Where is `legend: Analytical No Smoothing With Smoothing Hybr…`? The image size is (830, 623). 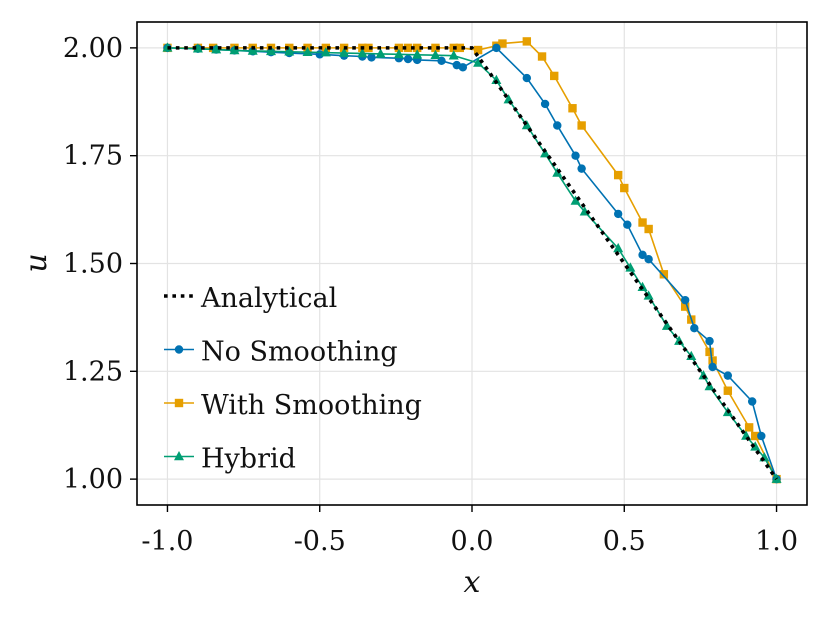
legend: Analytical No Smoothing With Smoothing Hybr… is located at coordinates (293, 379).